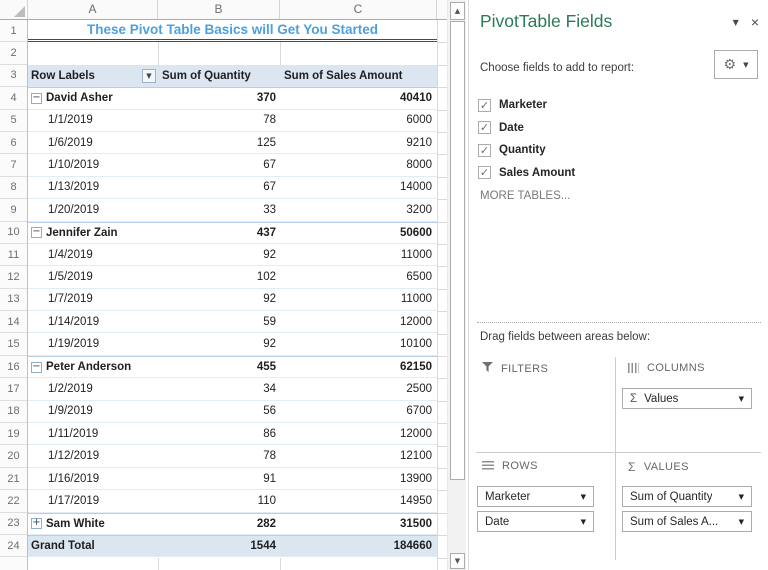 The width and height of the screenshot is (768, 570). What do you see at coordinates (232, 121) in the screenshot?
I see `pivot-row: 1/1/2019 78 6000` at bounding box center [232, 121].